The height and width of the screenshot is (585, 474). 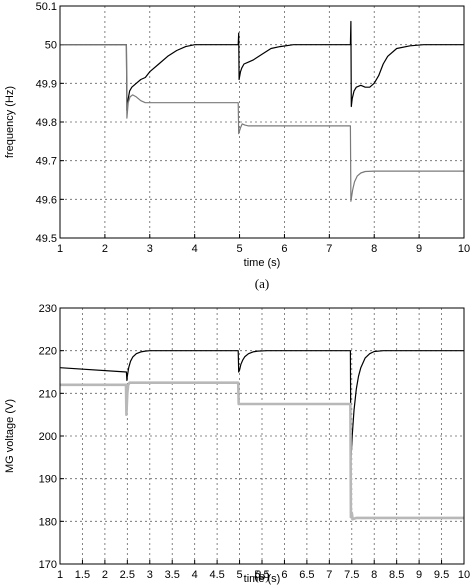 What do you see at coordinates (46, 200) in the screenshot?
I see `y-tick-label: 49.6` at bounding box center [46, 200].